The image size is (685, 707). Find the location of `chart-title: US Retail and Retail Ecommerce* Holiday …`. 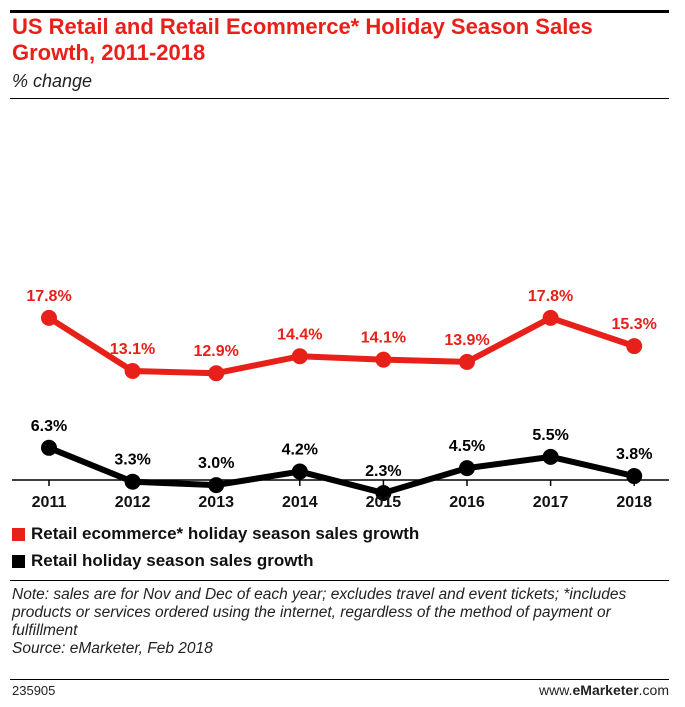

chart-title: US Retail and Retail Ecommerce* Holiday … is located at coordinates (302, 39).